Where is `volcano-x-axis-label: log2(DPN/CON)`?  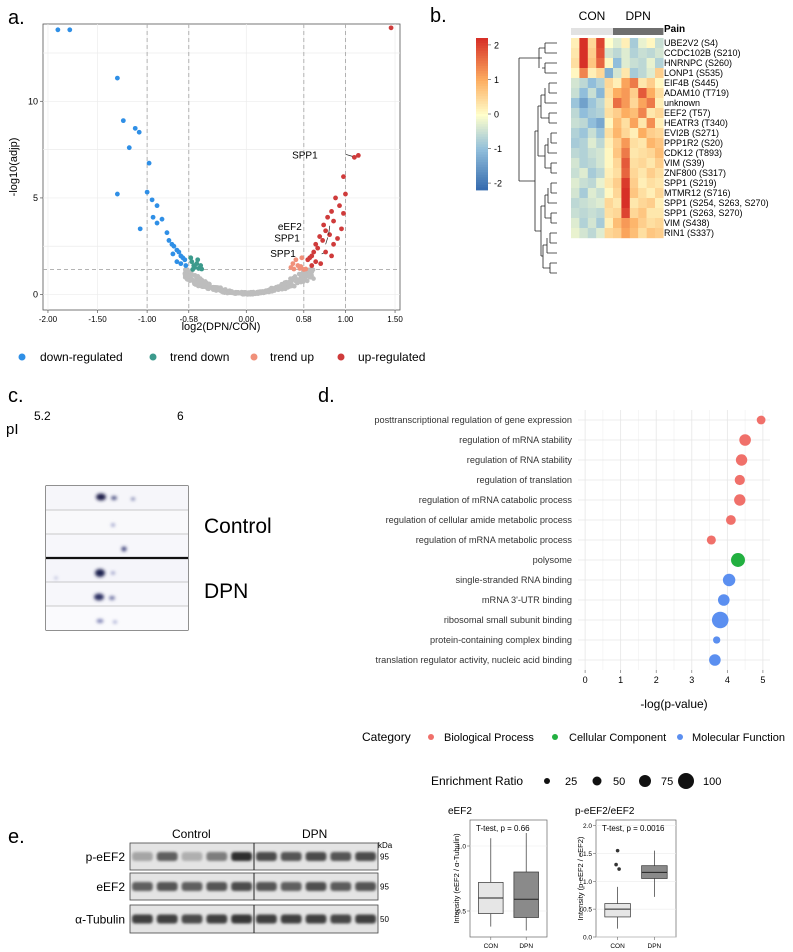 volcano-x-axis-label: log2(DPN/CON) is located at coordinates (221, 327).